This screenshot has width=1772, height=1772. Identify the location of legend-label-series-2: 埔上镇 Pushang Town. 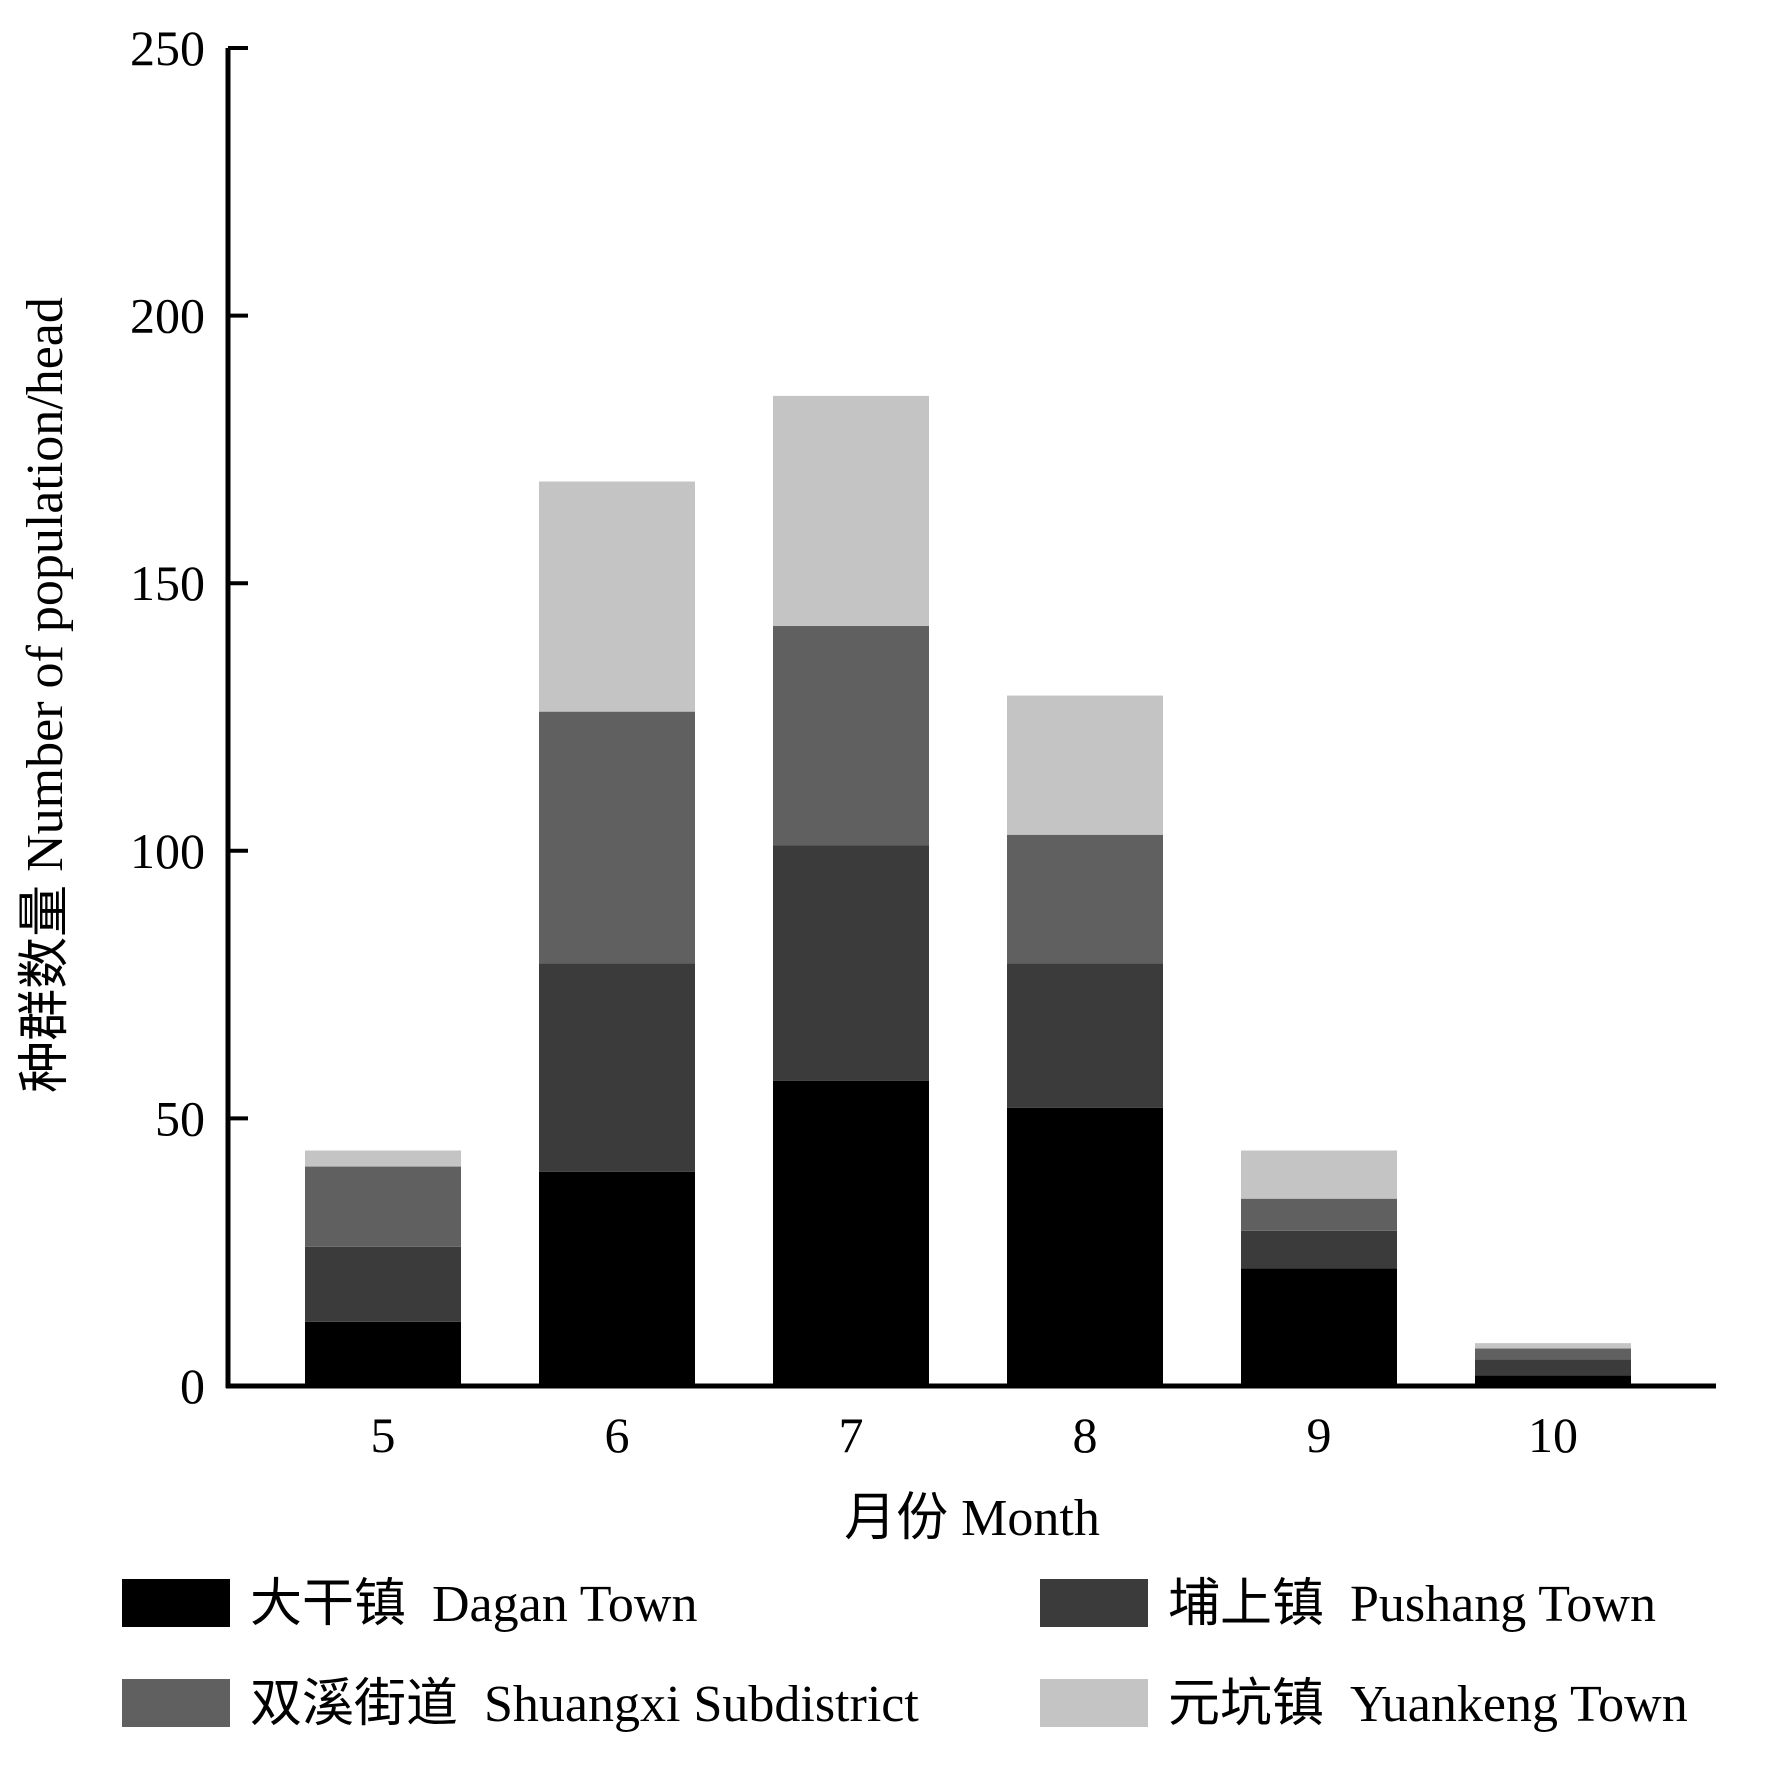
(1412, 1604).